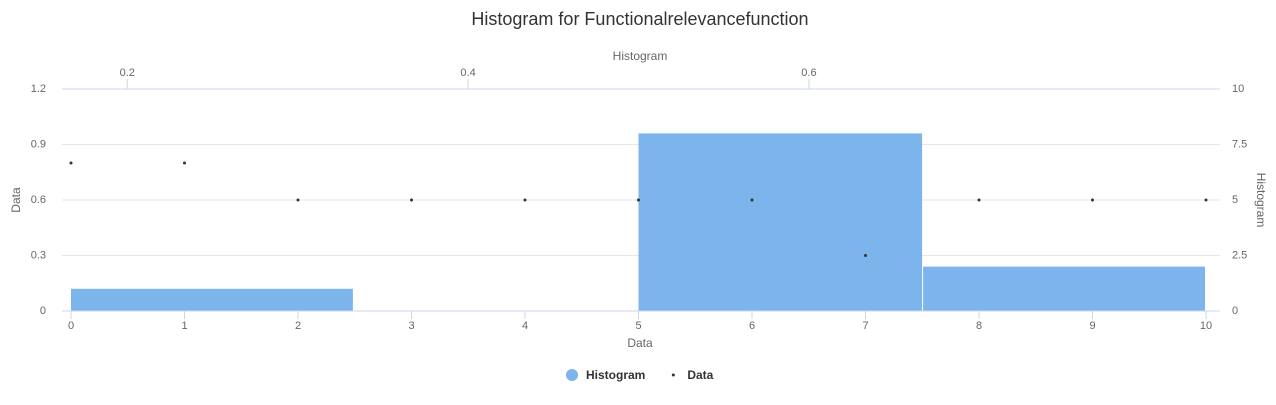 The height and width of the screenshot is (405, 1276). I want to click on x2-axis-title: Histogram, so click(640, 56).